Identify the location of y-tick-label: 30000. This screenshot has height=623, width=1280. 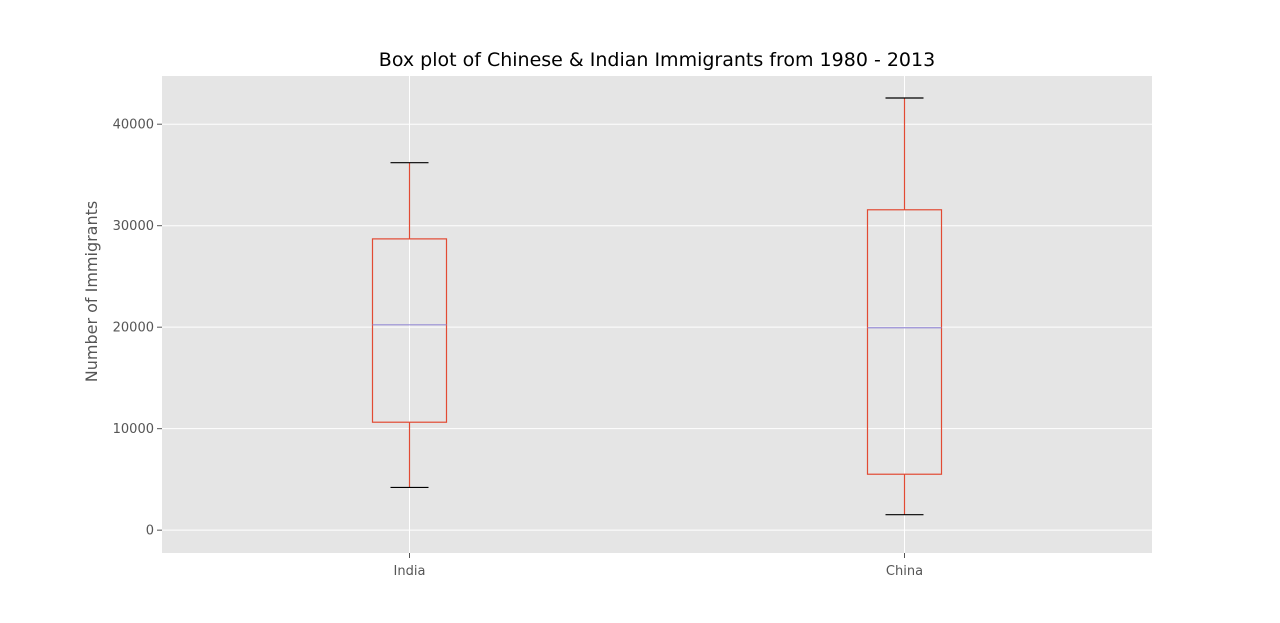
(133, 226).